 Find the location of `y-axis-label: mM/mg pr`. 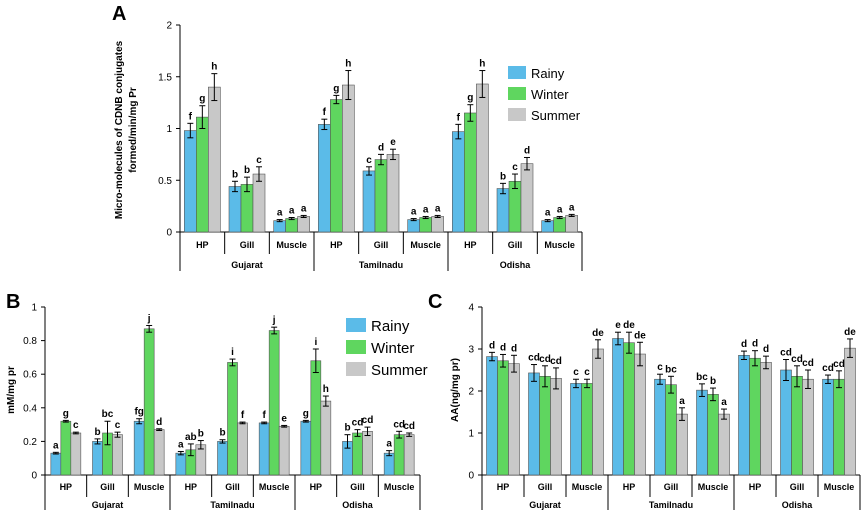

y-axis-label: mM/mg pr is located at coordinates (11, 390).